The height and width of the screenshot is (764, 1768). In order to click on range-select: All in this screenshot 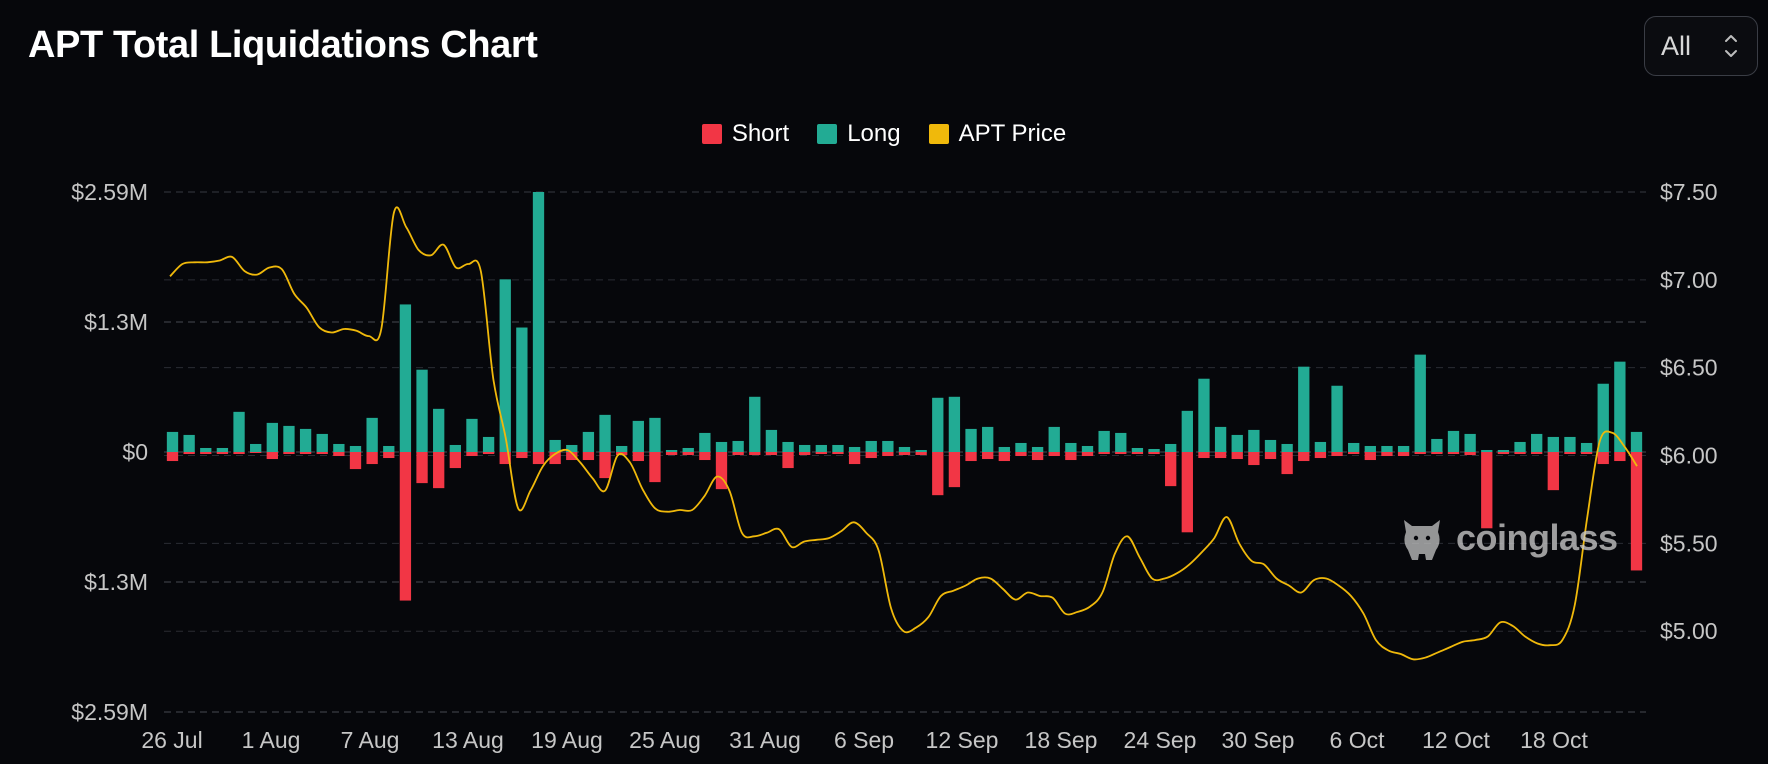, I will do `click(1701, 46)`.